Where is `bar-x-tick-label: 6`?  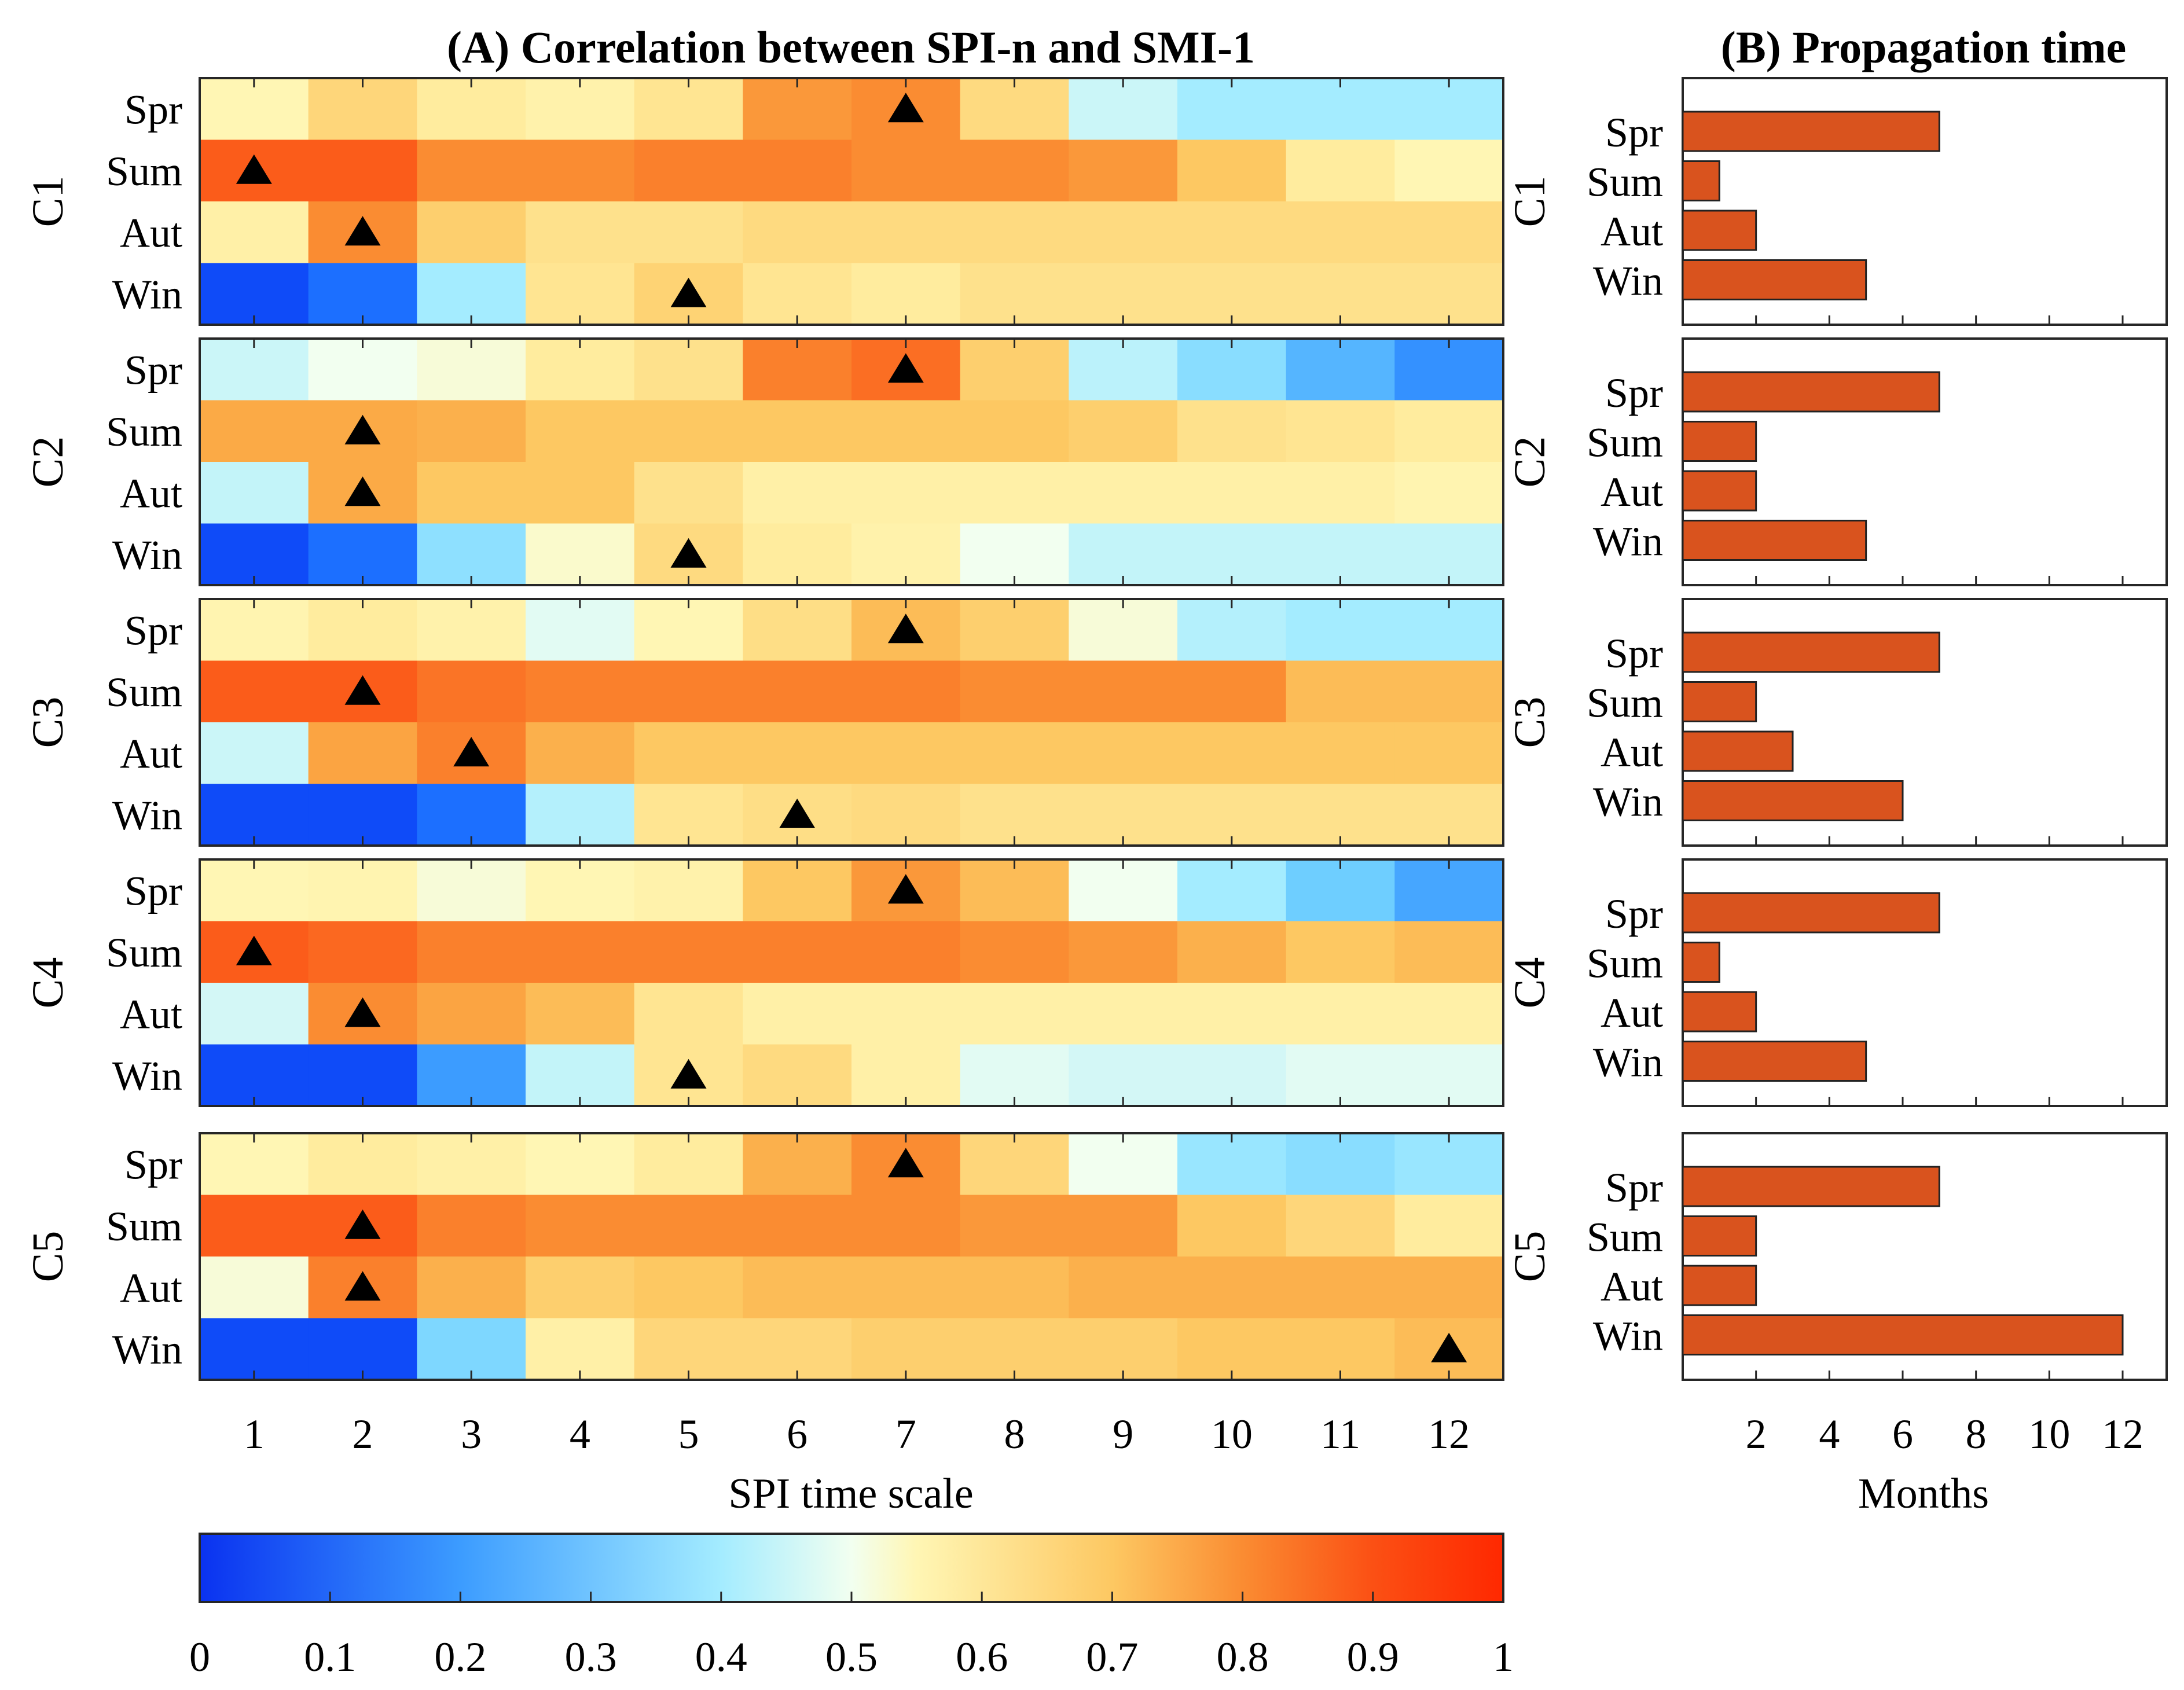 bar-x-tick-label: 6 is located at coordinates (1902, 1434).